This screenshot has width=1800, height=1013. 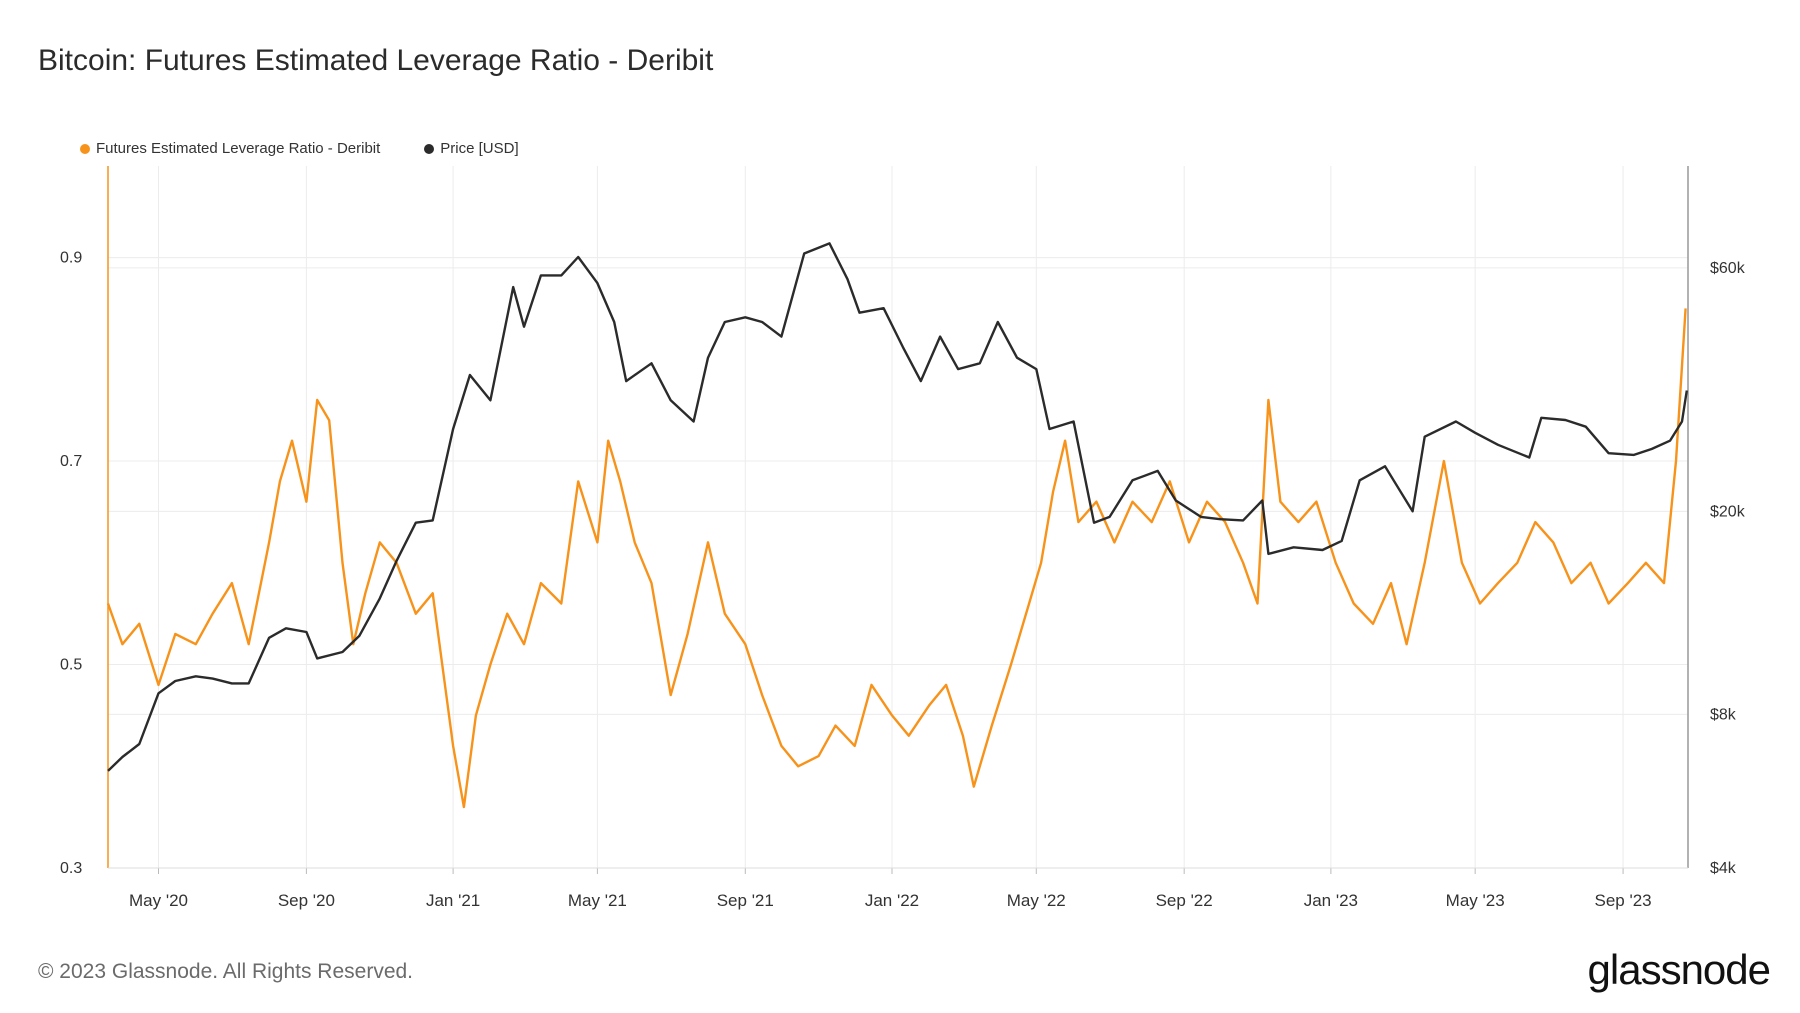 I want to click on legend-item-price: Price [USD], so click(x=471, y=148).